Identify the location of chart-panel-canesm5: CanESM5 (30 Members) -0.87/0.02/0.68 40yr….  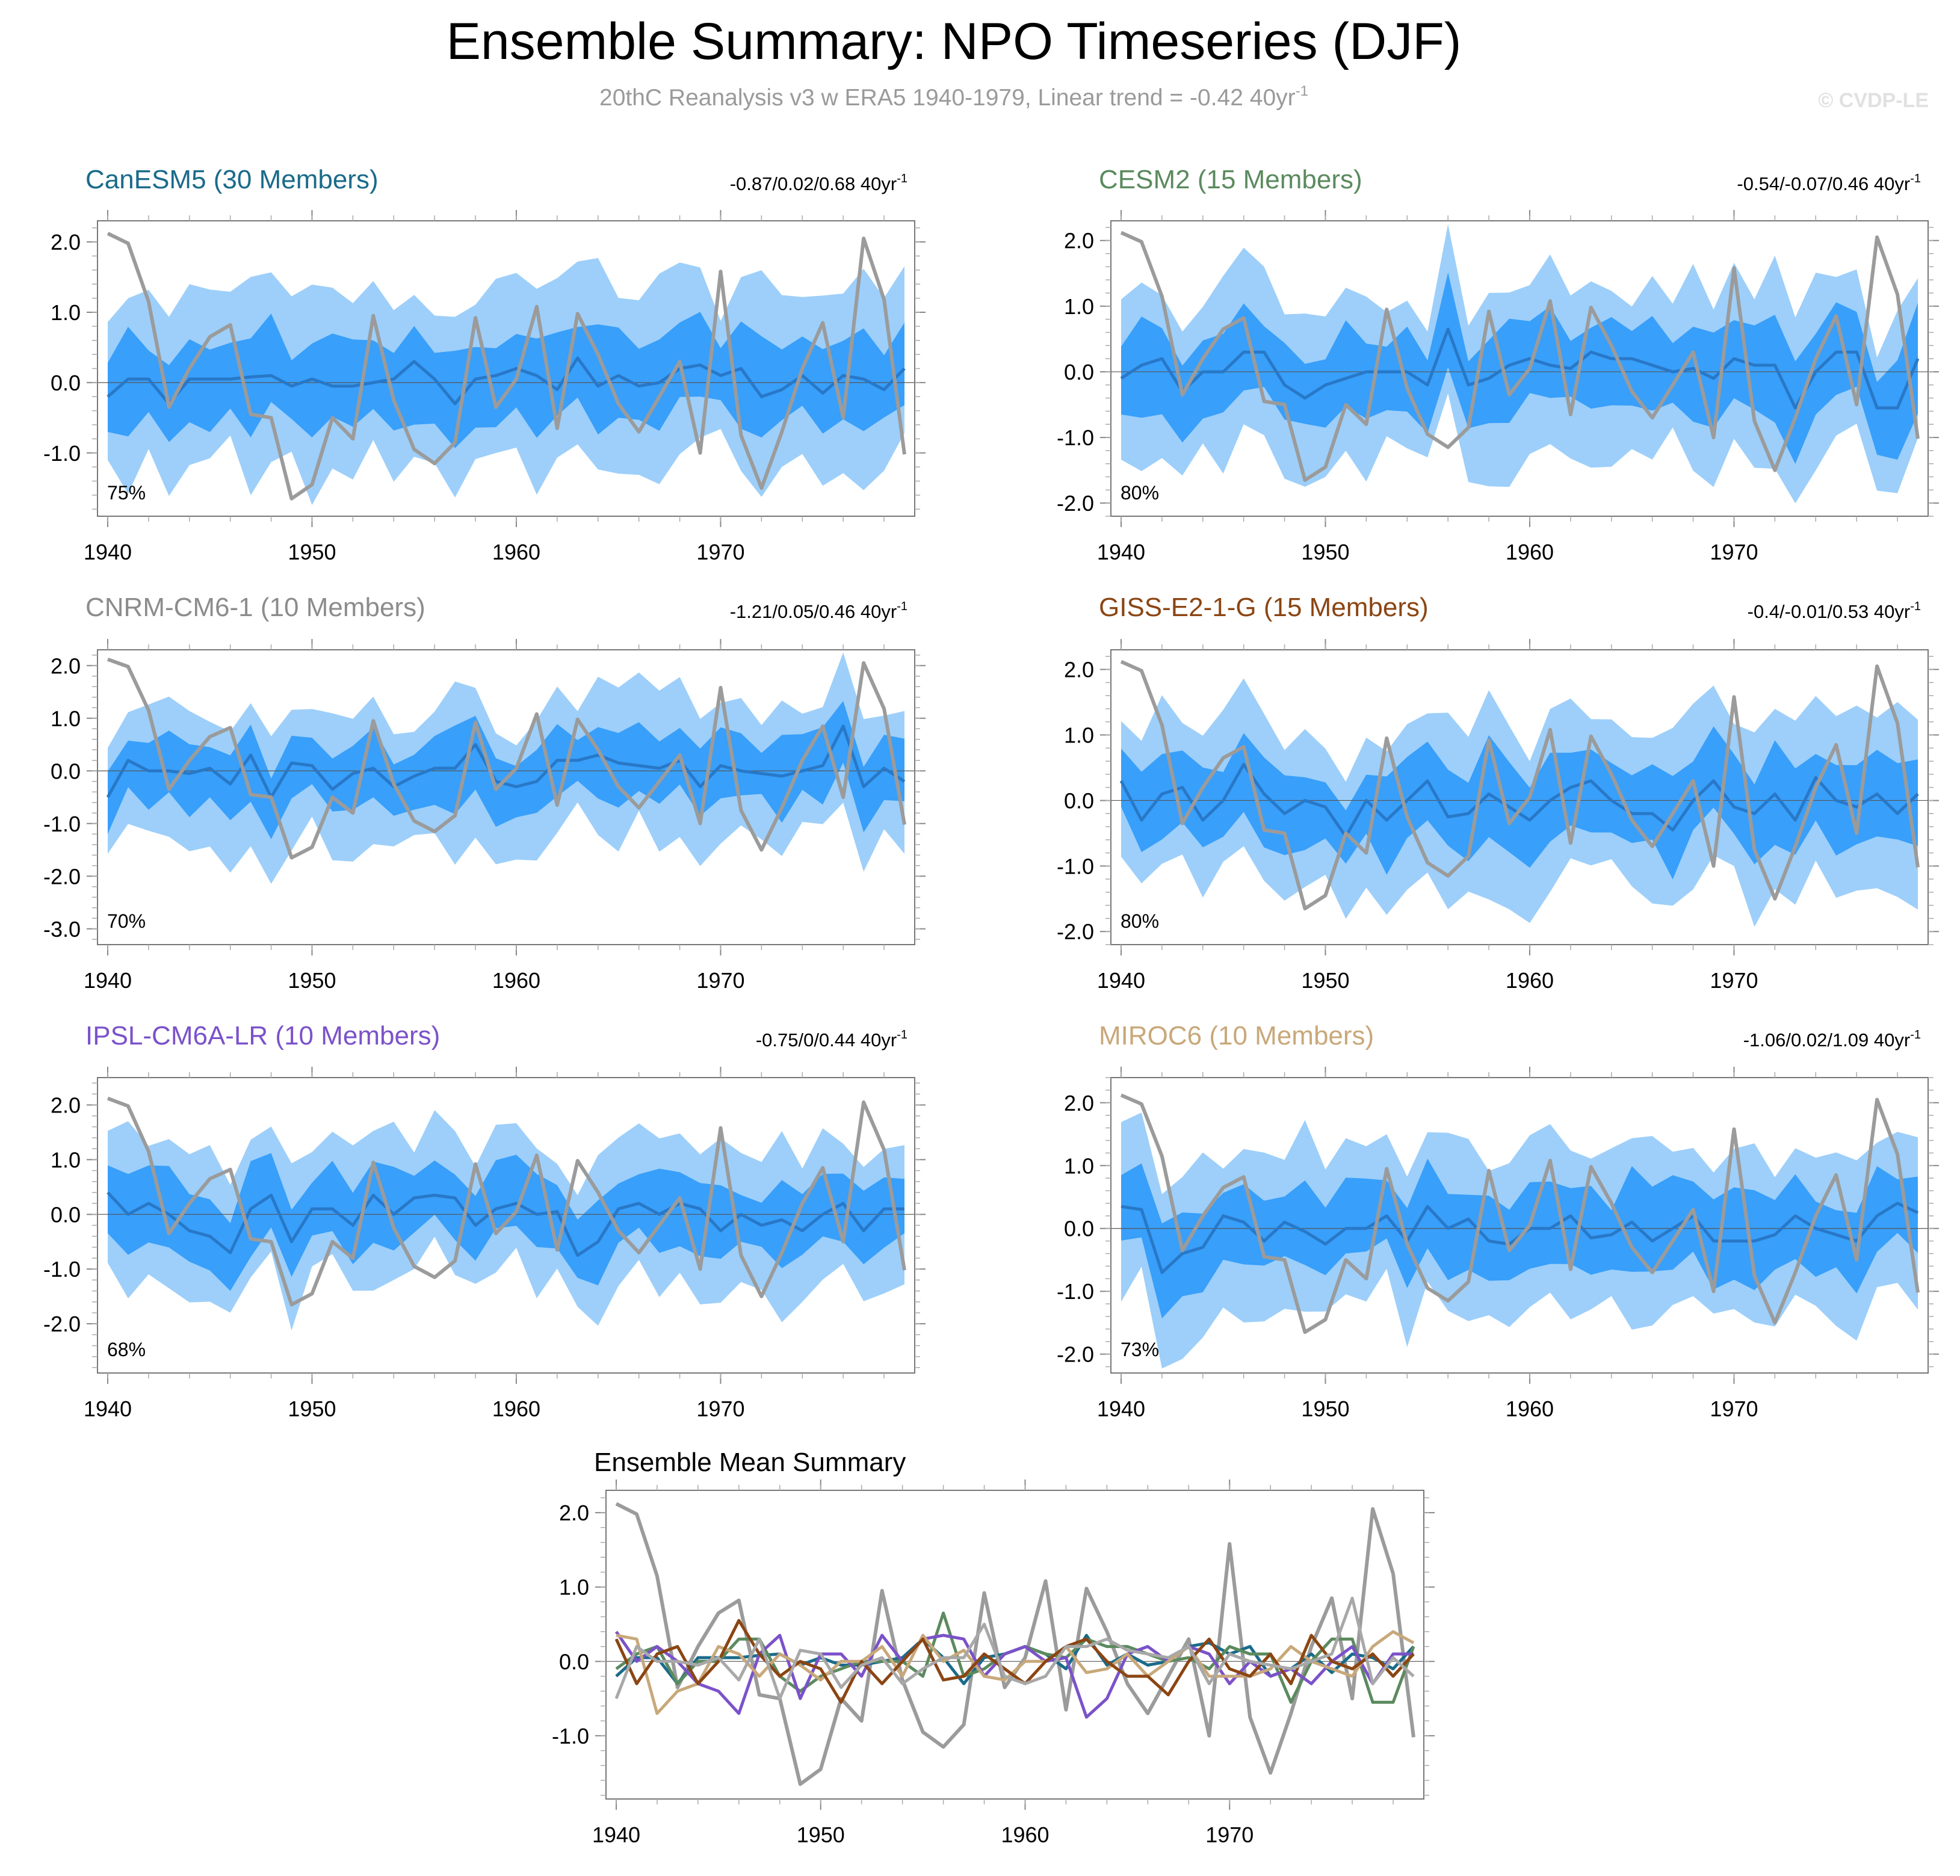
(484, 364).